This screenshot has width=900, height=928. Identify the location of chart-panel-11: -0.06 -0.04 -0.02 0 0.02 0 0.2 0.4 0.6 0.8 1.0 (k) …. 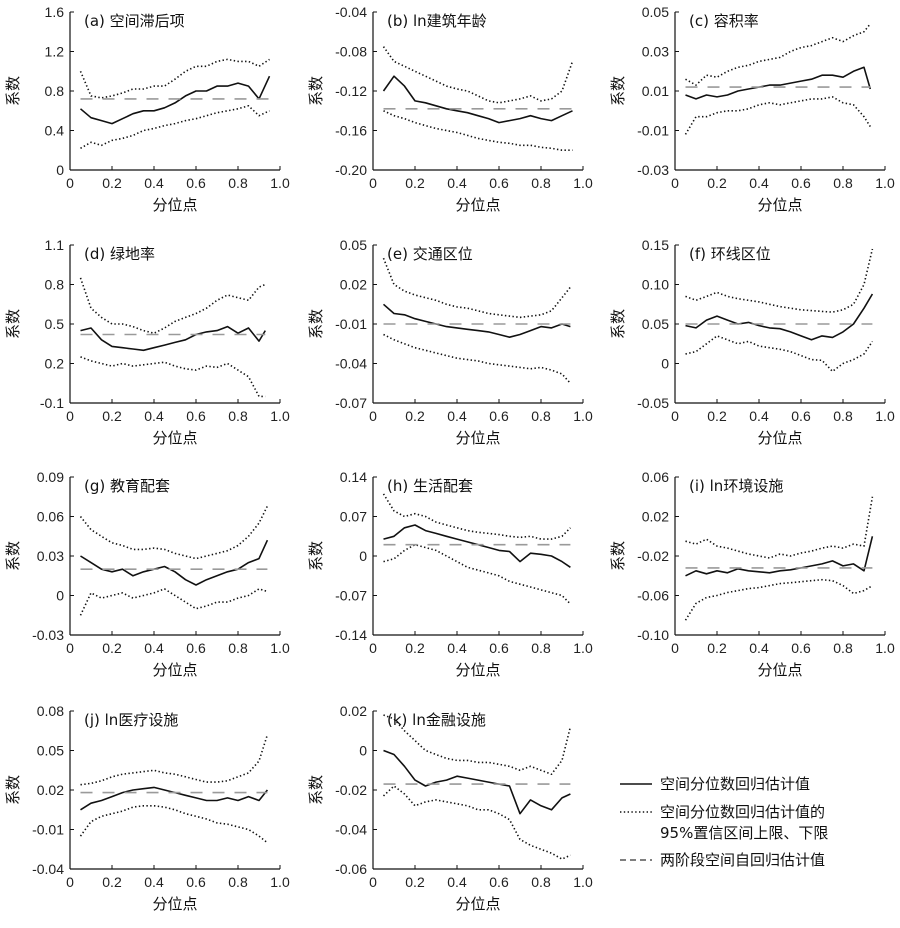
(450, 808).